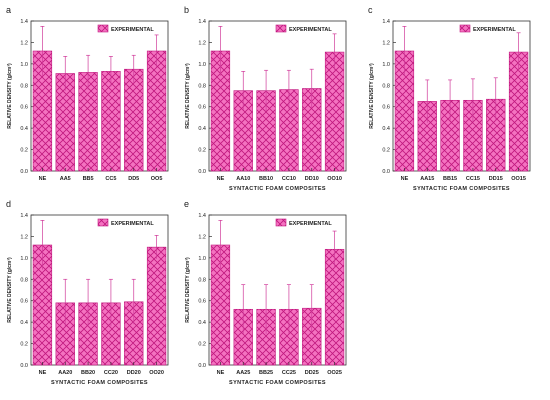 This screenshot has width=550, height=400. Describe the element at coordinates (8, 10) in the screenshot. I see `panel-letter: a` at that location.